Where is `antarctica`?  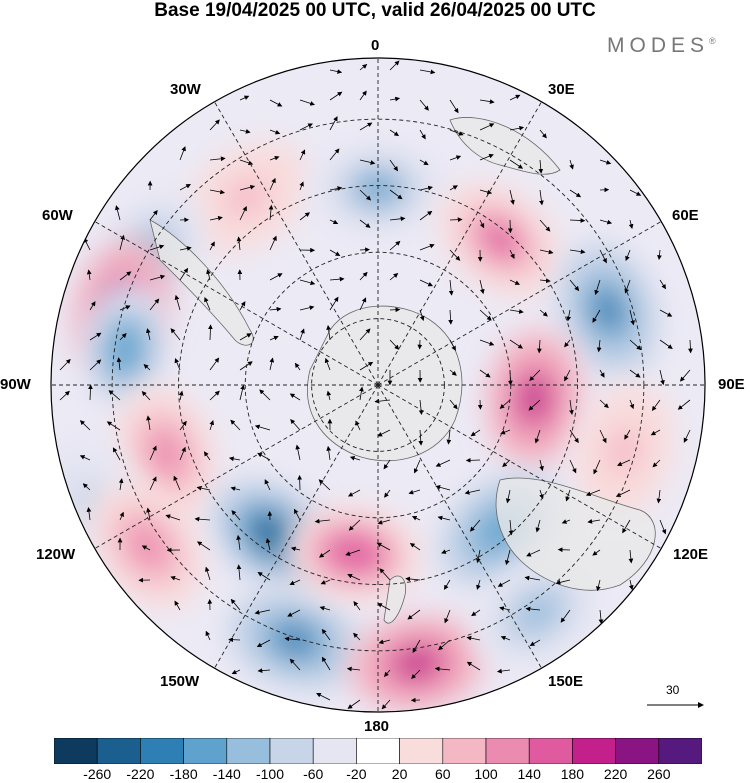 antarctica is located at coordinates (385, 383).